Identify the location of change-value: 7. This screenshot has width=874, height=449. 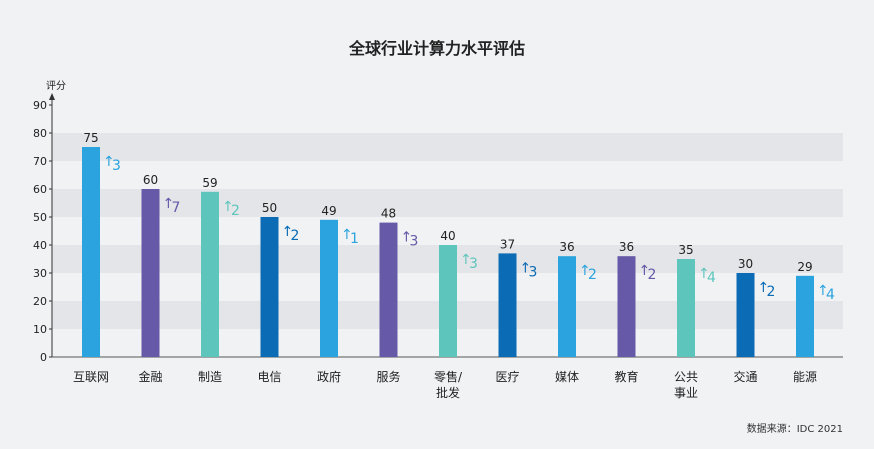
(176, 208).